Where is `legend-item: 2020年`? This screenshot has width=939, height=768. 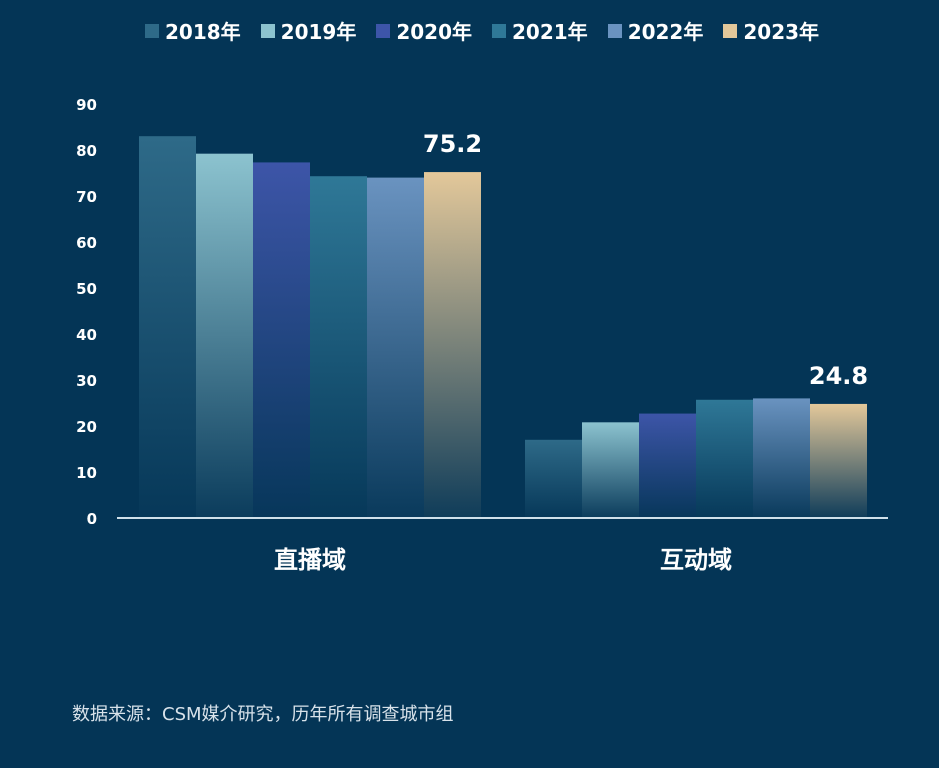
legend-item: 2020年 is located at coordinates (424, 30).